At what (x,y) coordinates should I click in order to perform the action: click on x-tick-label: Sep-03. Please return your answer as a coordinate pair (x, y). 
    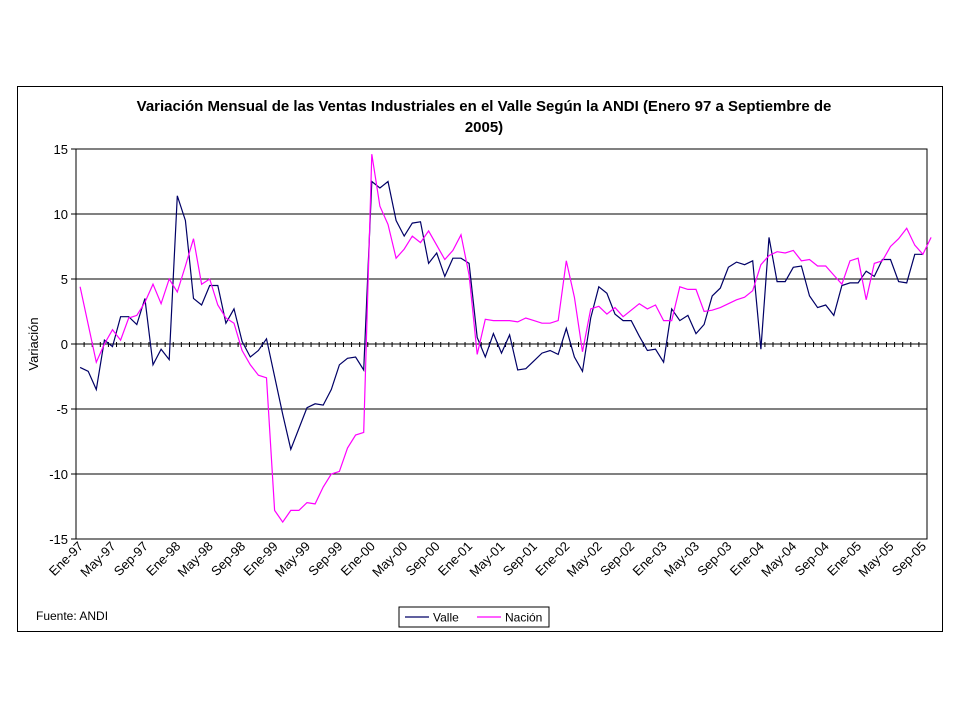
    Looking at the image, I should click on (714, 559).